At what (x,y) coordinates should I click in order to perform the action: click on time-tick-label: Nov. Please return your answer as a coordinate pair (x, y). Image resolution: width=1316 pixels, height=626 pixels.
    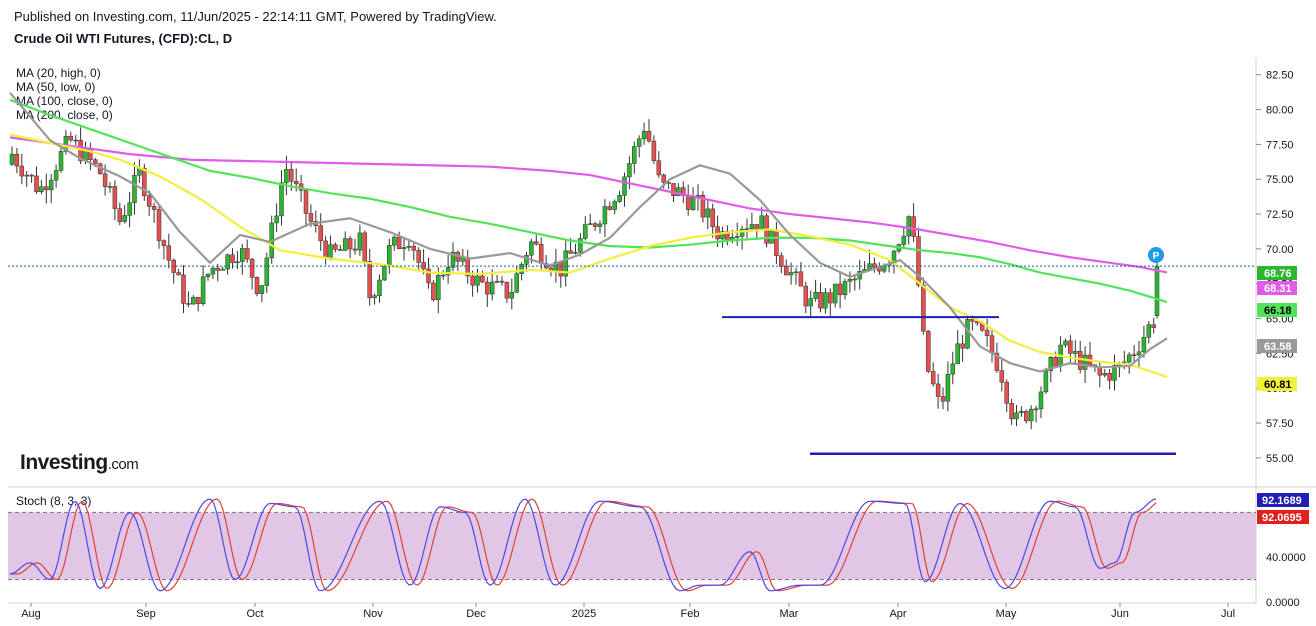
    Looking at the image, I should click on (373, 614).